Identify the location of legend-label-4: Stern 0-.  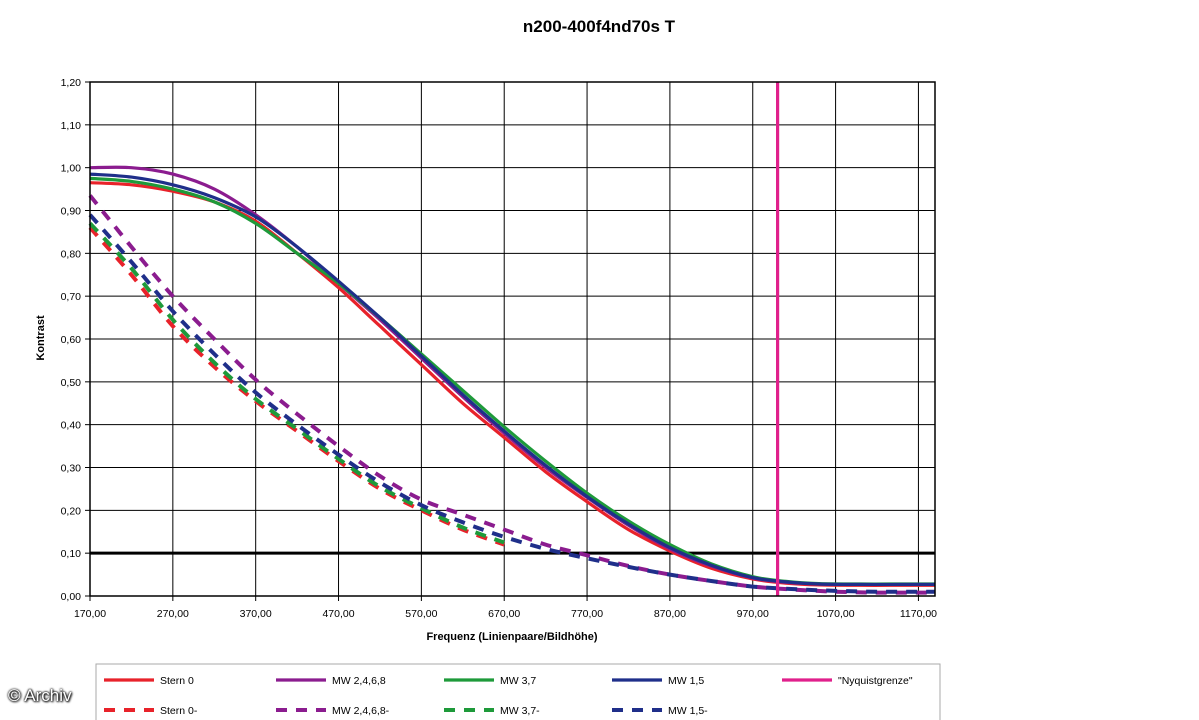
(179, 711).